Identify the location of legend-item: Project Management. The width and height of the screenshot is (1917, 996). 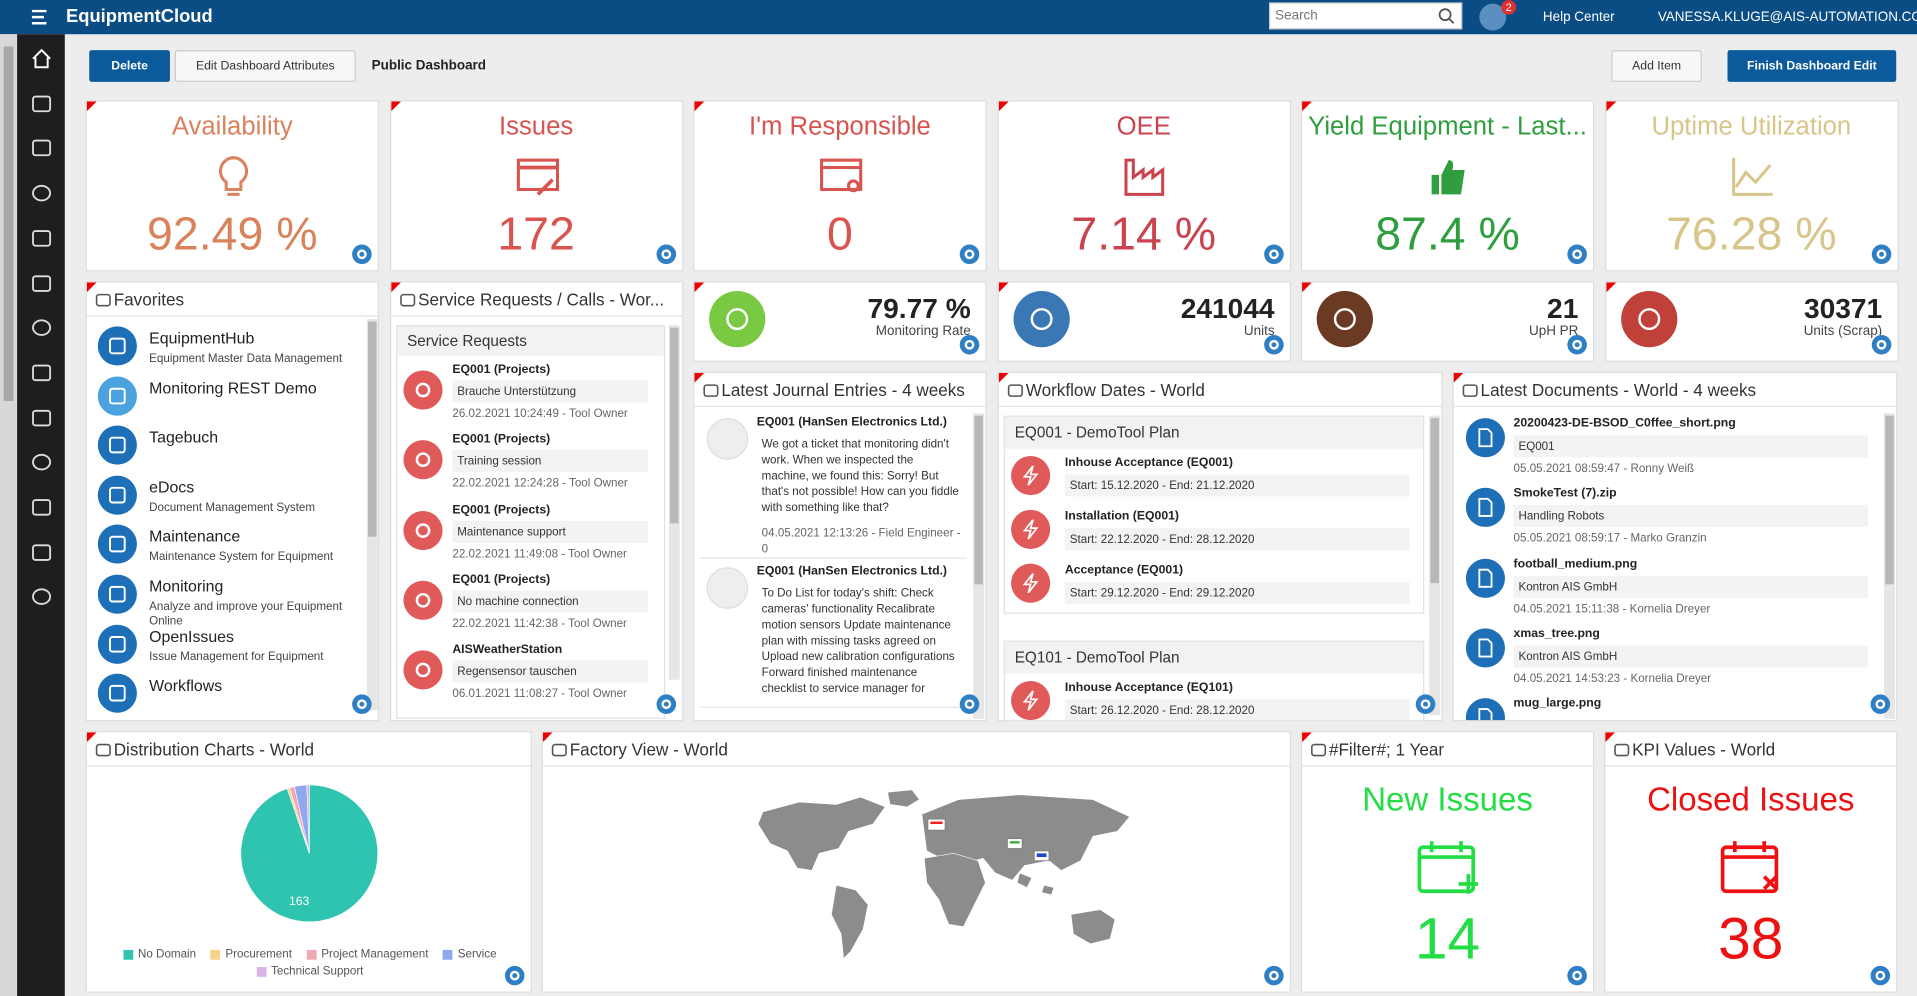
(367, 954).